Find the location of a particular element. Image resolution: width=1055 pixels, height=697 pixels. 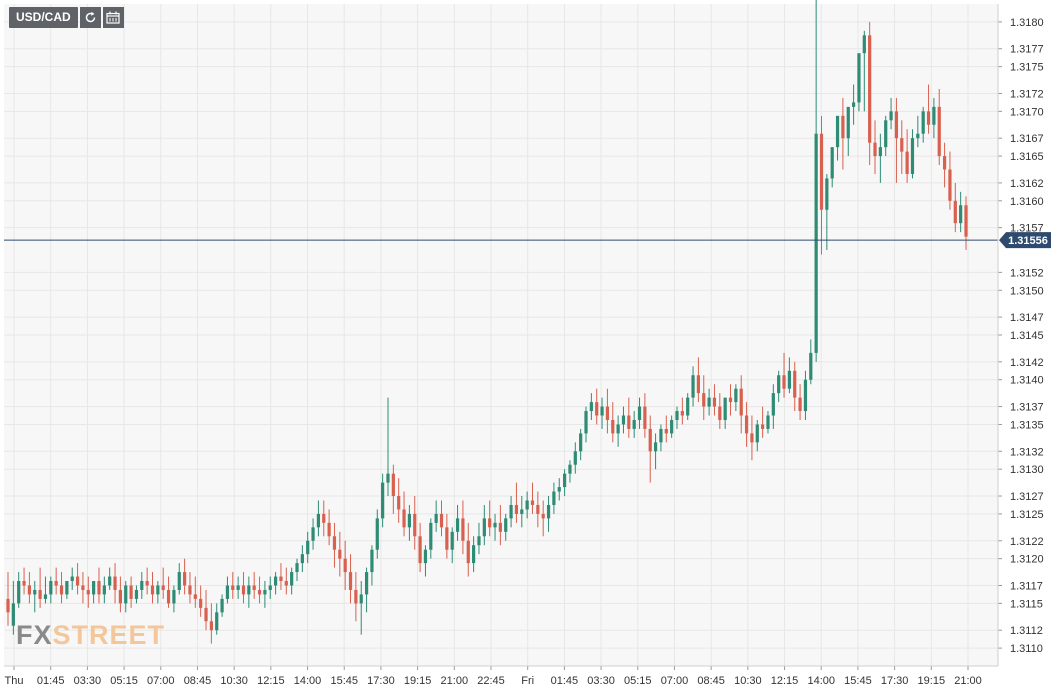

price-tag-shape is located at coordinates (1025, 240).